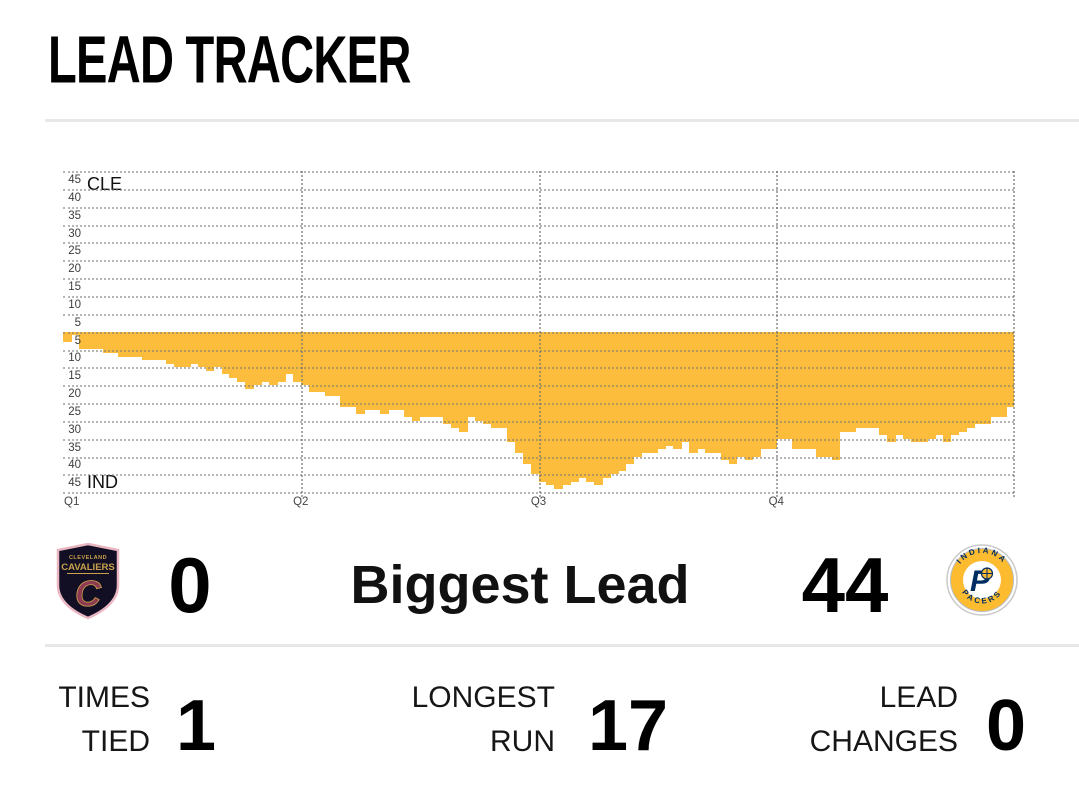  I want to click on y-axis-label: 25, so click(74, 411).